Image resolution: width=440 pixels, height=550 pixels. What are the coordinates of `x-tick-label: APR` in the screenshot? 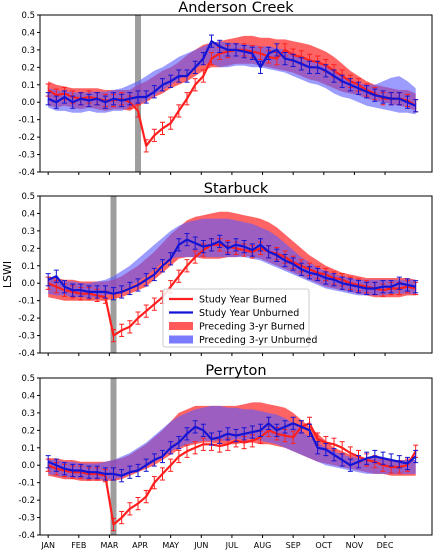 It's located at (140, 545).